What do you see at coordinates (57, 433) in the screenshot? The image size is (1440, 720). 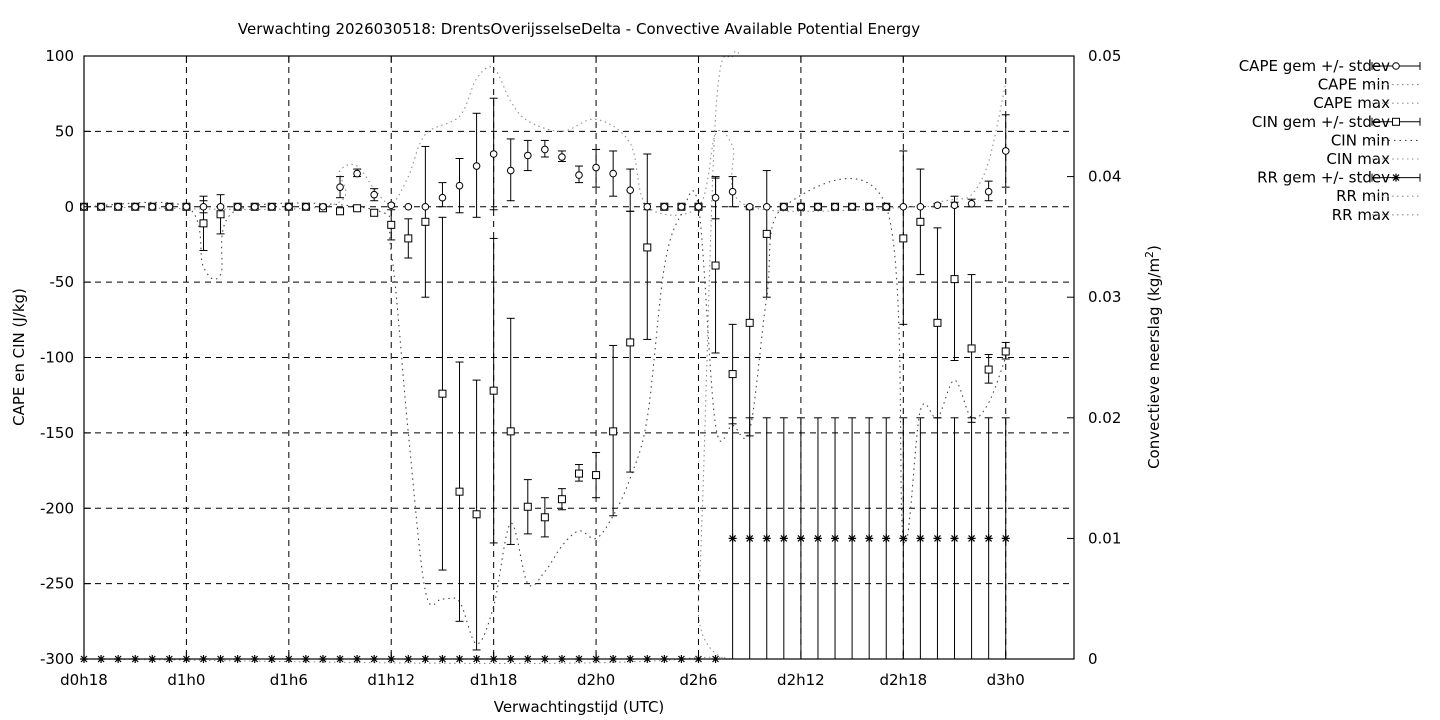 I see `y-tick-label: -150` at bounding box center [57, 433].